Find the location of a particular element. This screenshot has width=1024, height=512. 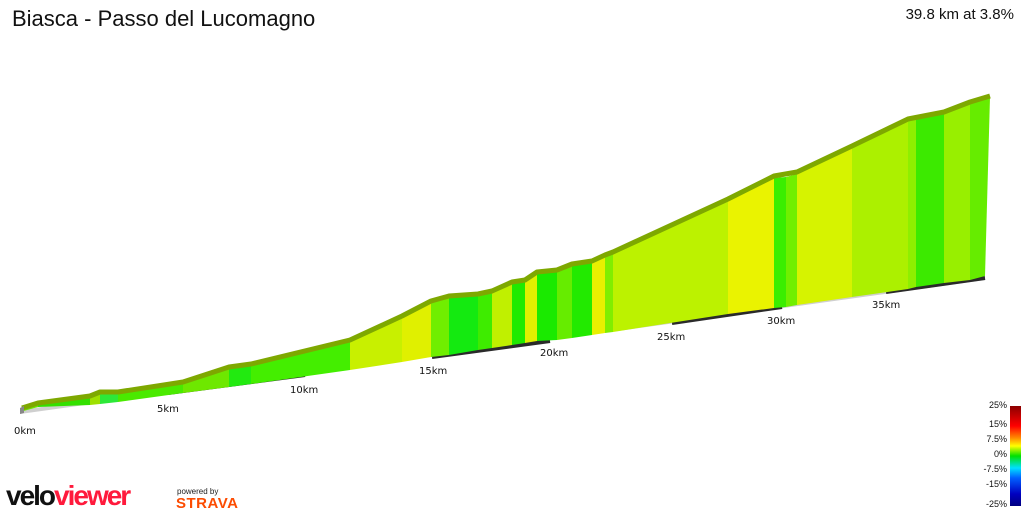

veloviewer-logo: veloviewer is located at coordinates (68, 495).